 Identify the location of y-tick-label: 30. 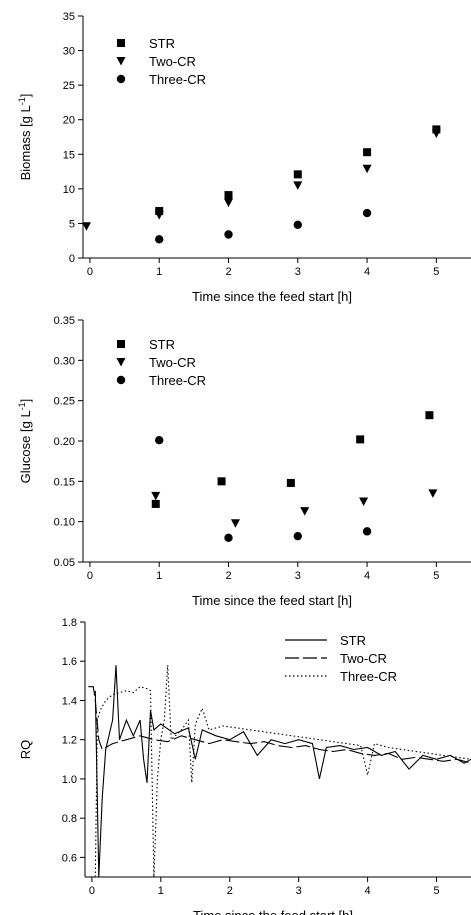
(69, 52).